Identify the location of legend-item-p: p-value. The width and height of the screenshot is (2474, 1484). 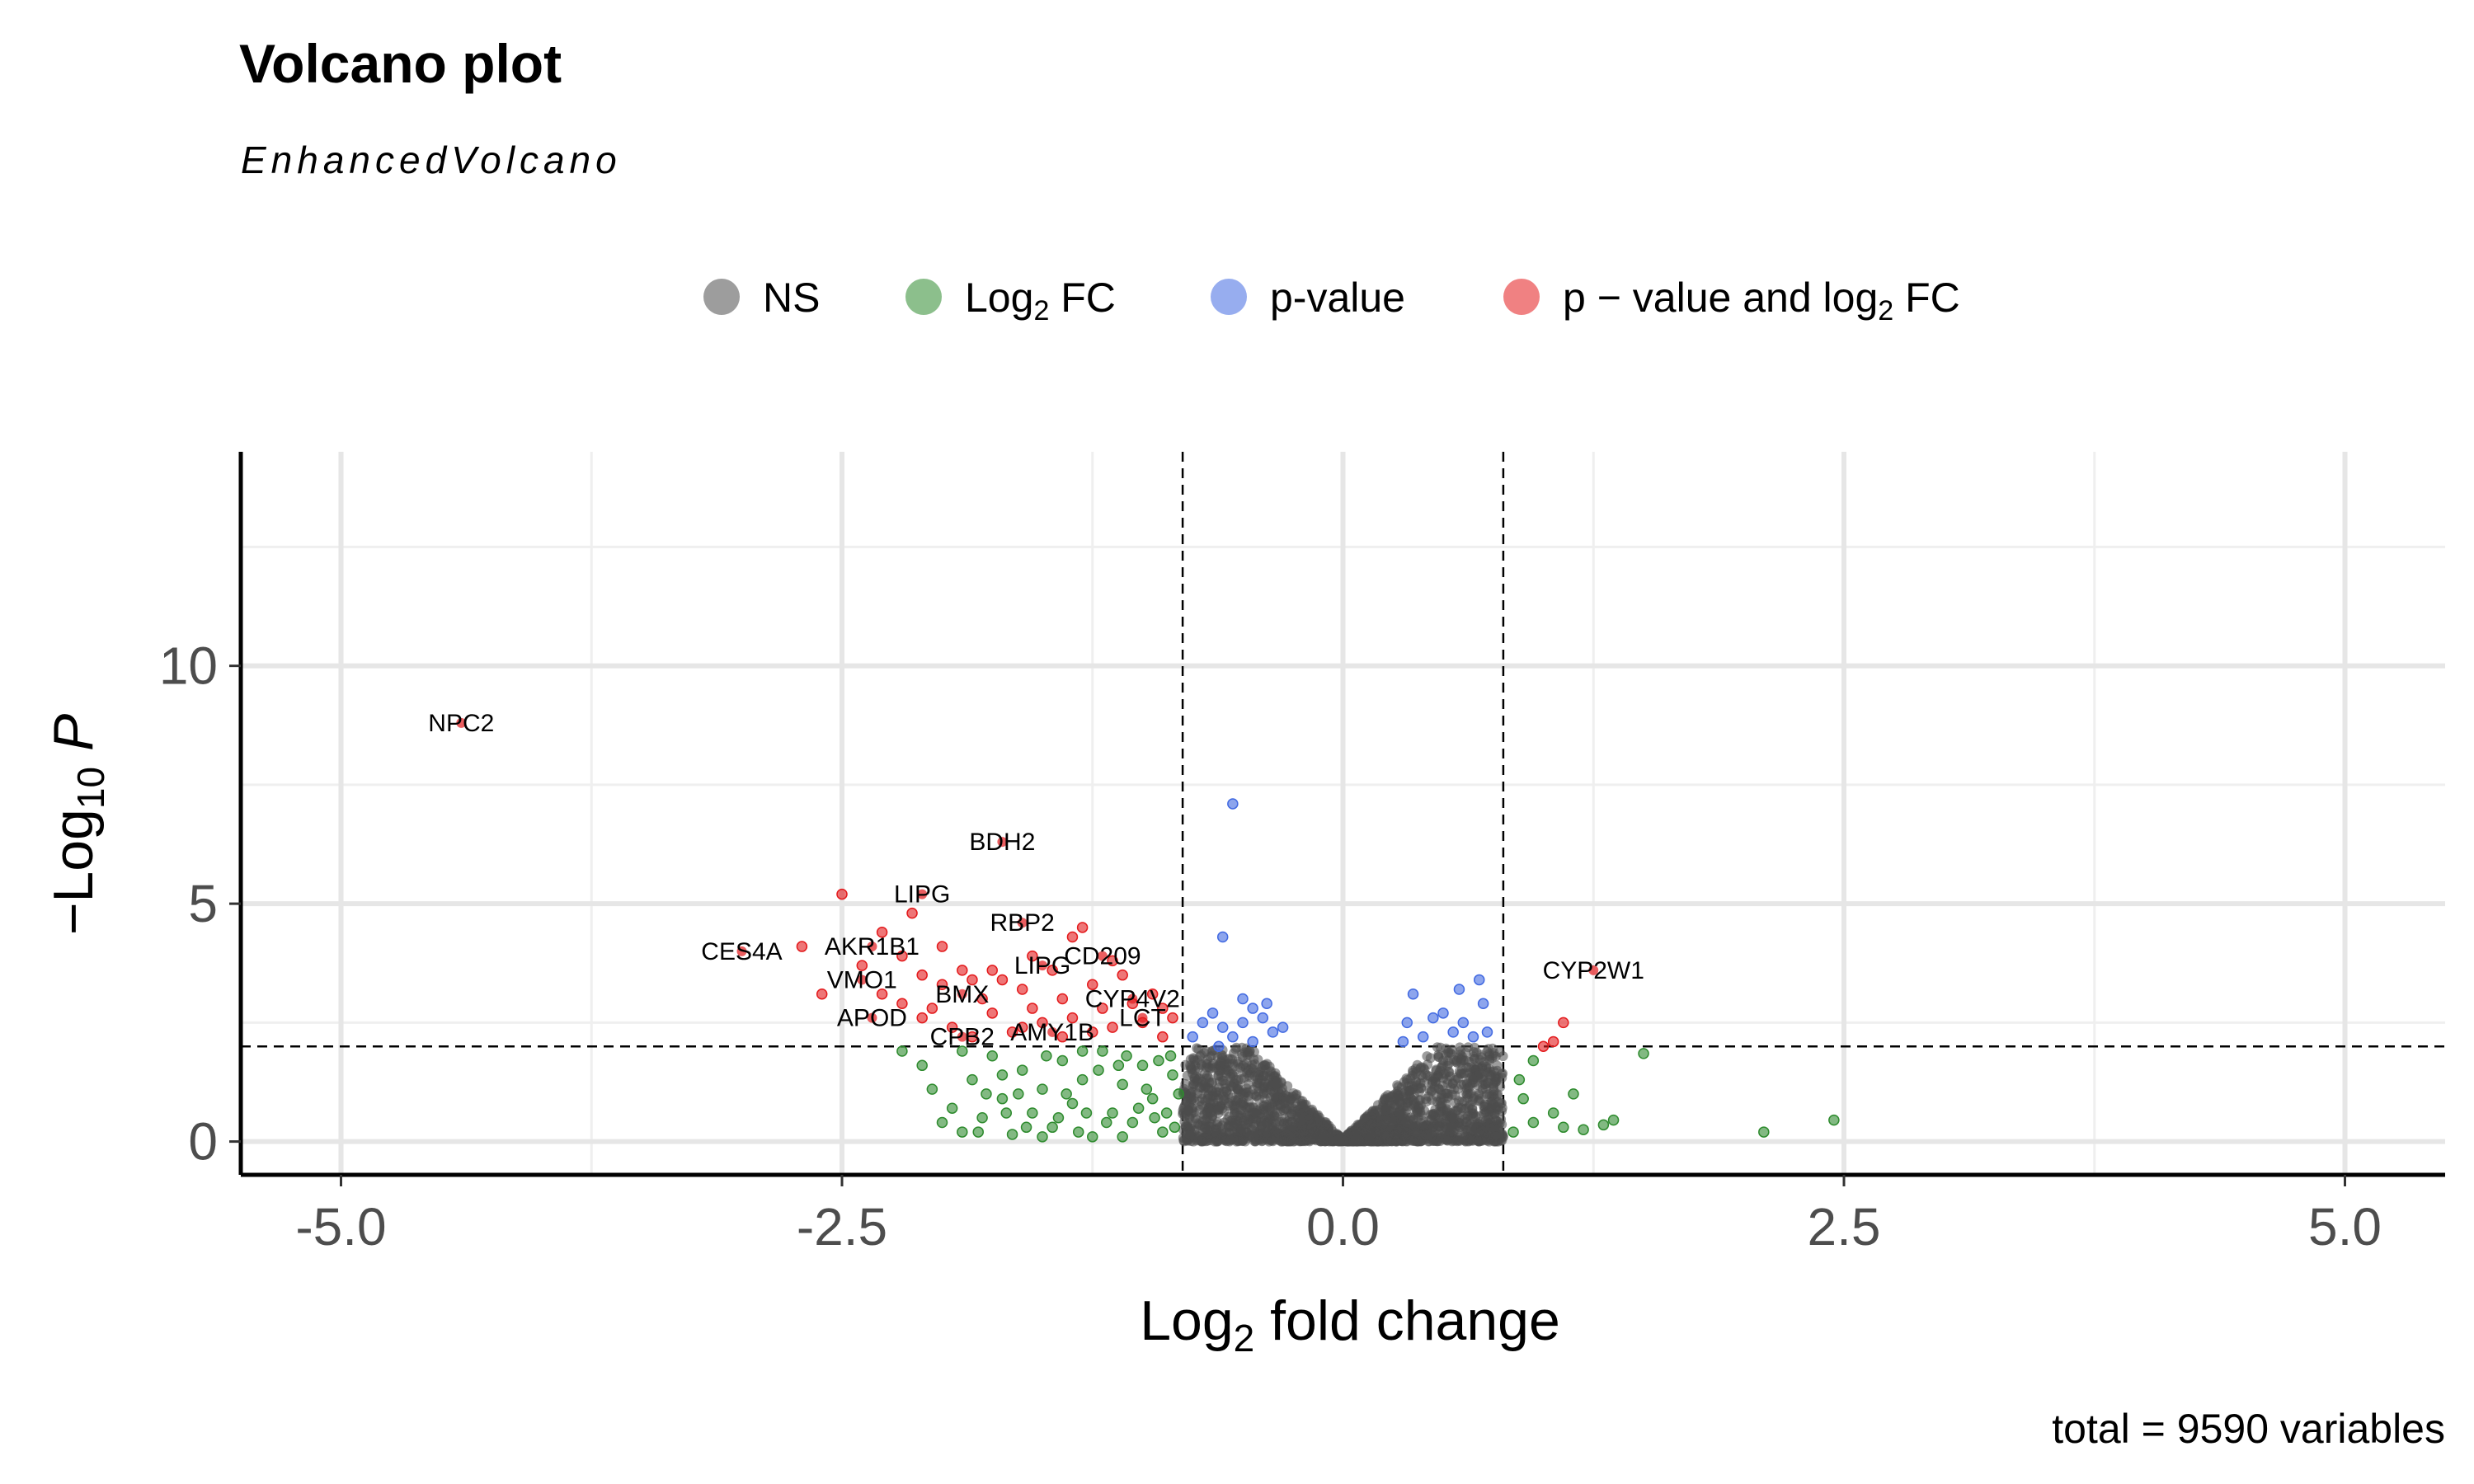
(1308, 298).